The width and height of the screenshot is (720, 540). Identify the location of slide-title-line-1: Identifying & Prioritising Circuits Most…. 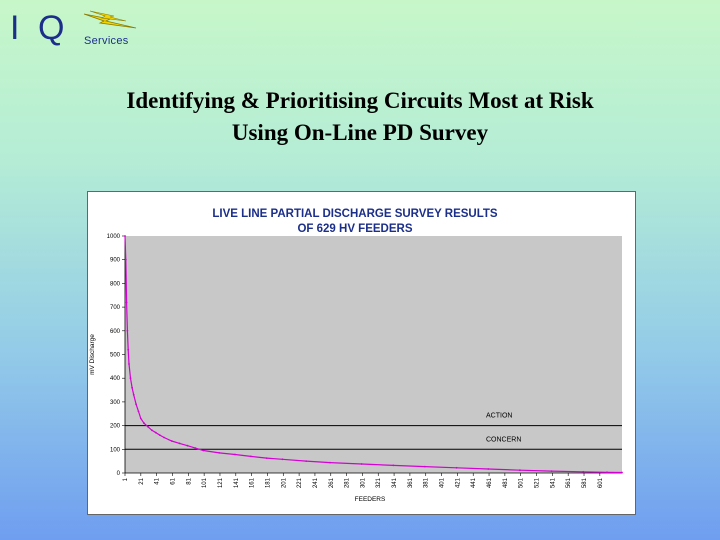
(360, 100).